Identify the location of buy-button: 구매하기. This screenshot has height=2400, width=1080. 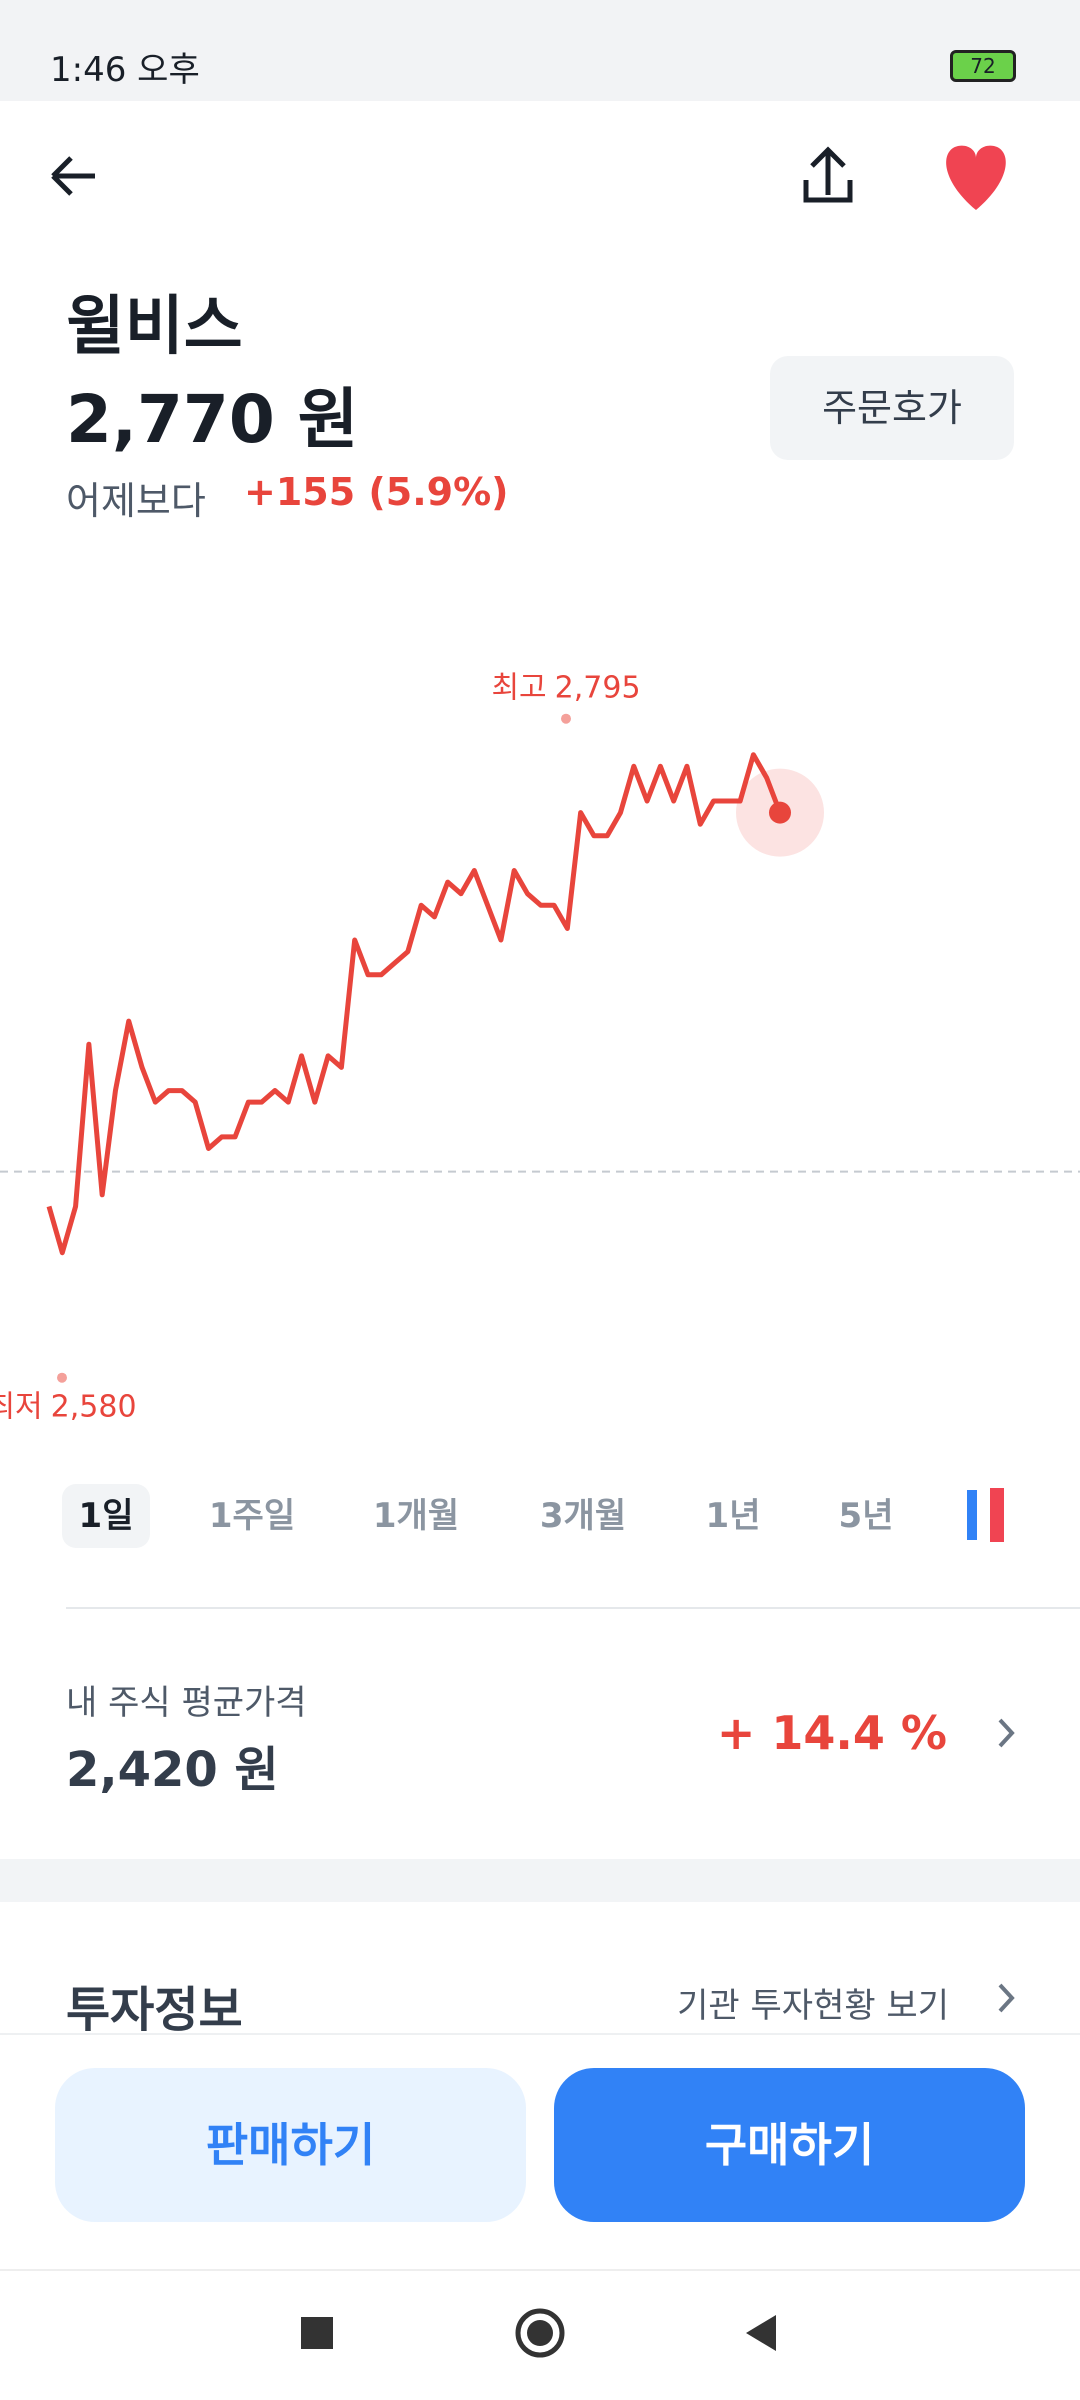
(789, 2145).